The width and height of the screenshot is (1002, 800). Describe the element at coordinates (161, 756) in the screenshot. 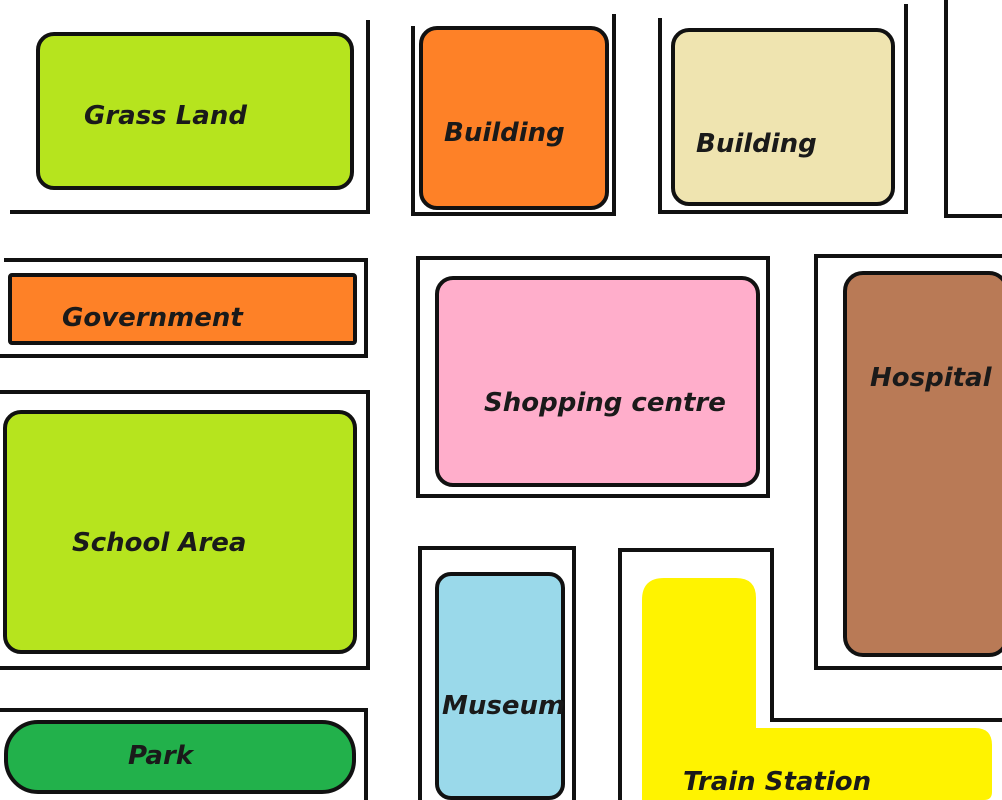

I see `park-label: Park` at that location.